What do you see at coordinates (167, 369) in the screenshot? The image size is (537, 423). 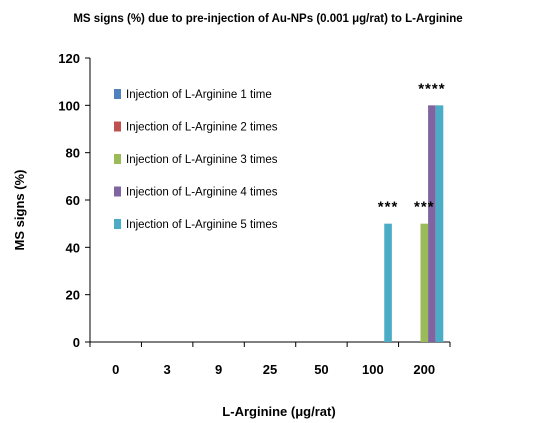 I see `x-tick-label: 3` at bounding box center [167, 369].